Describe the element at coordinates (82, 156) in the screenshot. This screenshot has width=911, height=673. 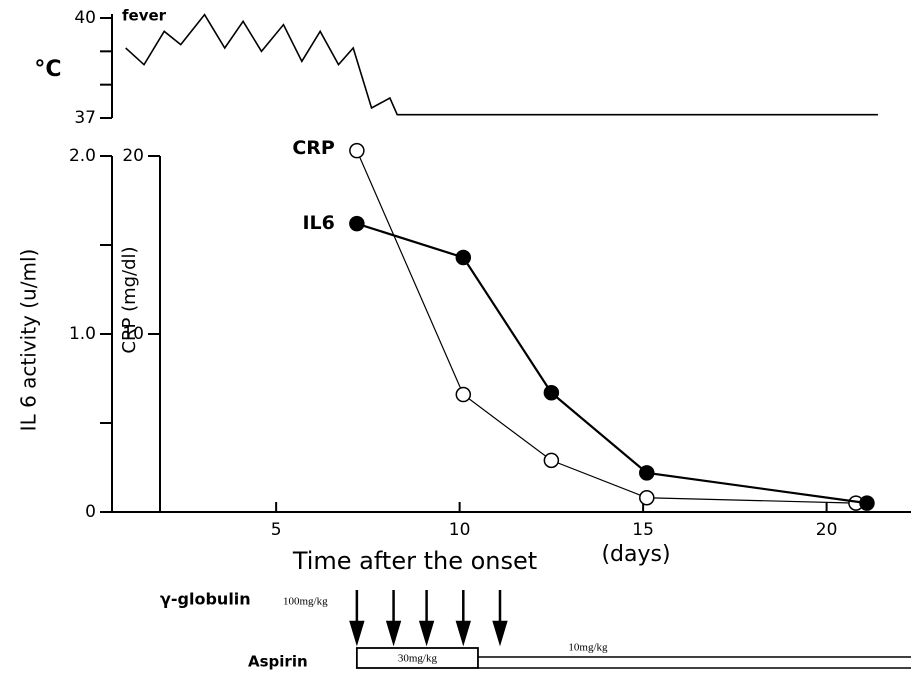
I see `y-tick-label: 2.0` at that location.